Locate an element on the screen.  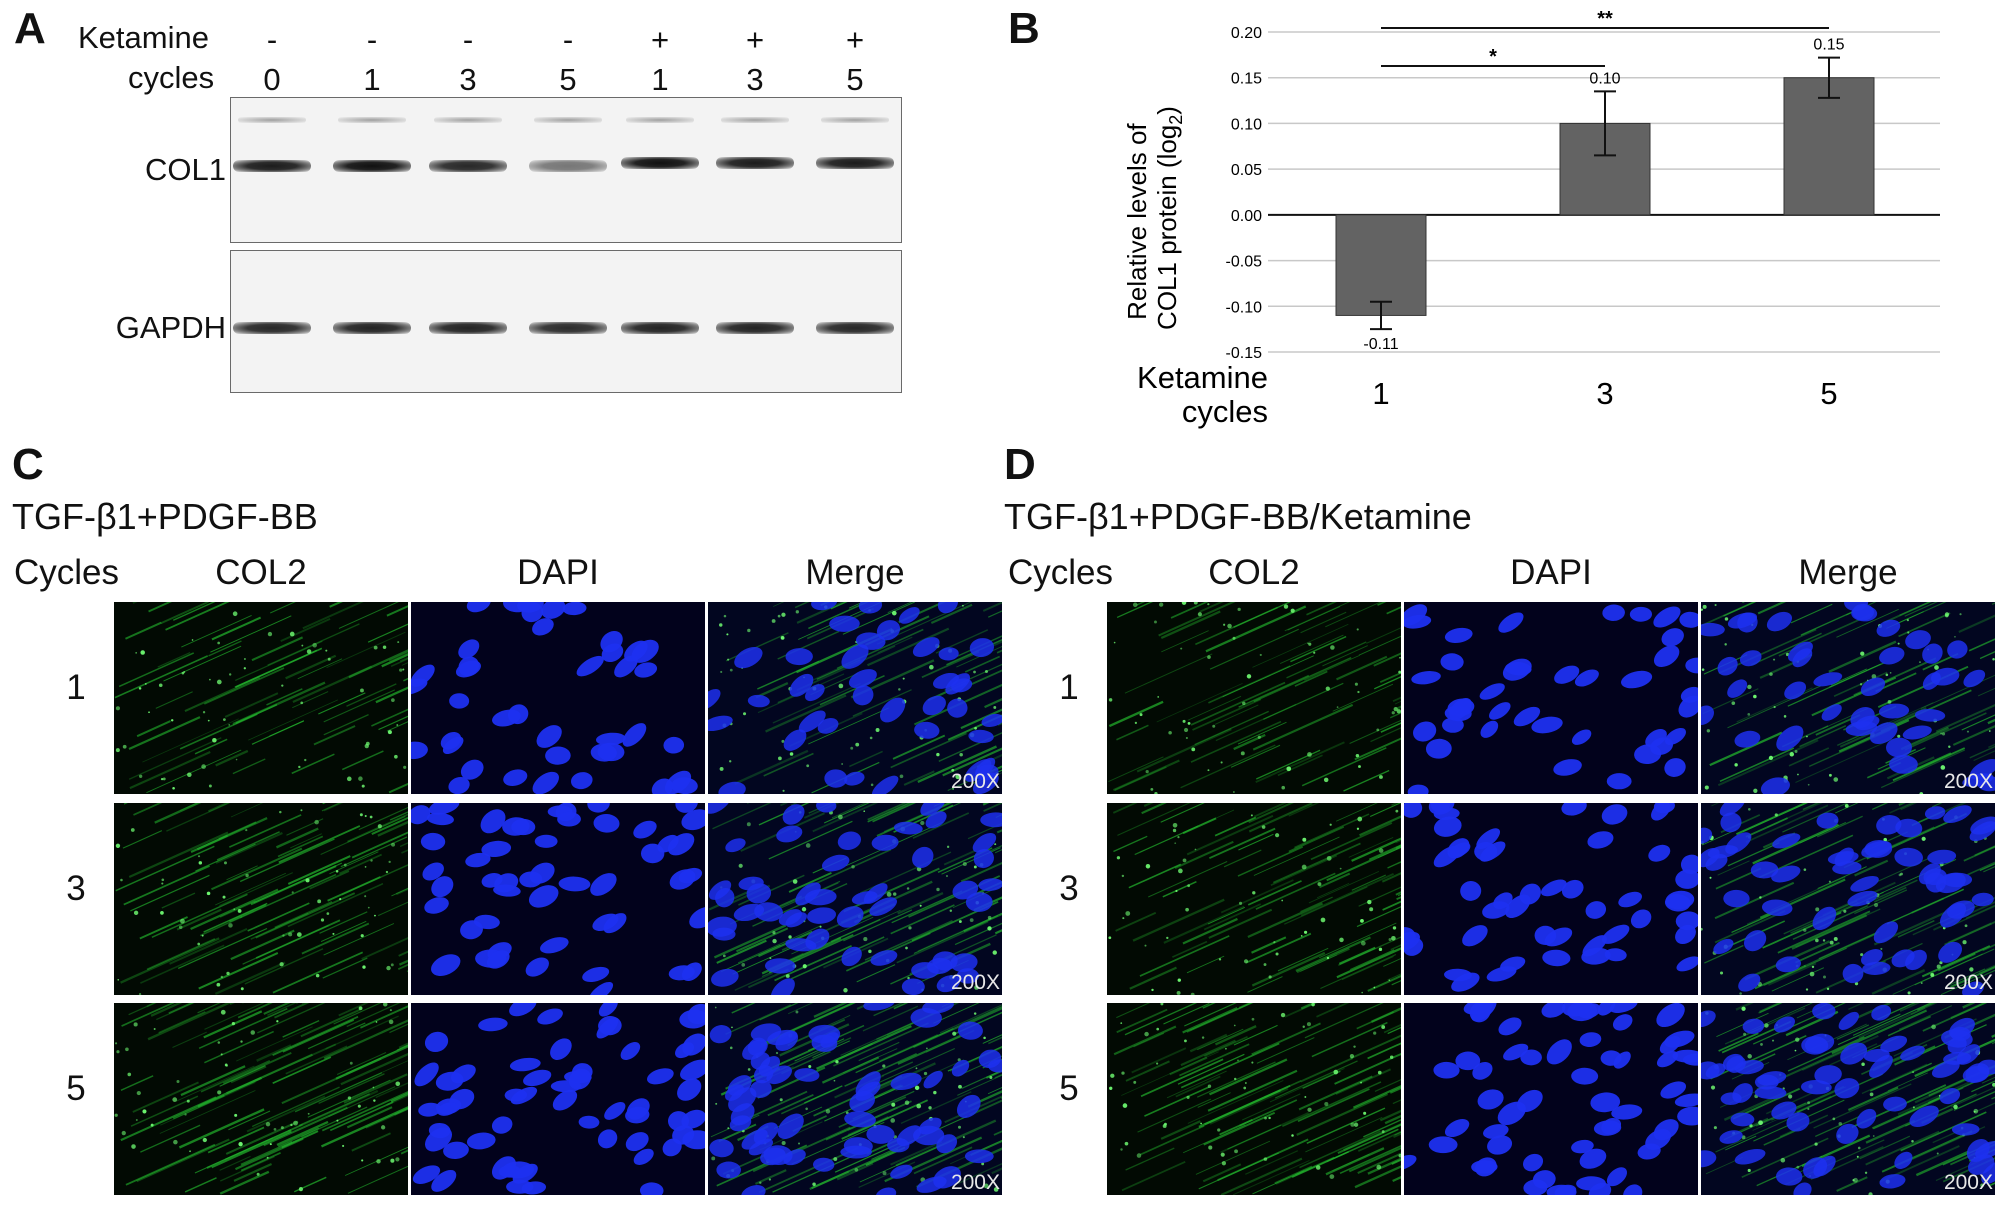
panel-d-label: D is located at coordinates (1020, 464).